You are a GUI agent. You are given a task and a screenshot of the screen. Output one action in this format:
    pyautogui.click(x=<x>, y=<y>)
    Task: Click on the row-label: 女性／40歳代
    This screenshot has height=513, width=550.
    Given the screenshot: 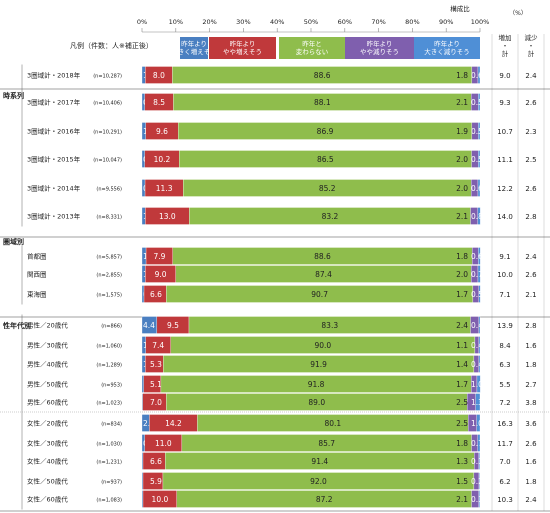 What is the action you would take?
    pyautogui.click(x=47, y=461)
    